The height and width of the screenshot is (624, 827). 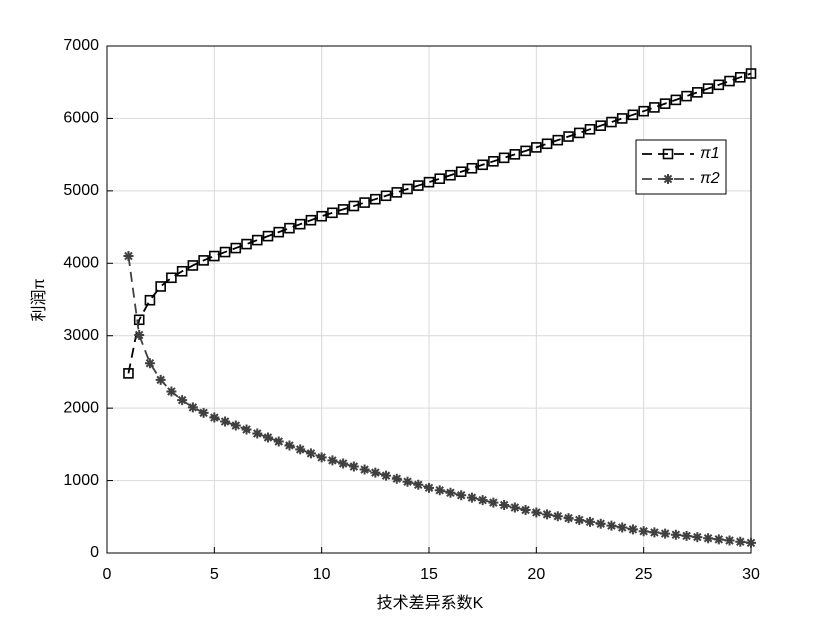 I want to click on x-tick-label: 5, so click(x=214, y=574).